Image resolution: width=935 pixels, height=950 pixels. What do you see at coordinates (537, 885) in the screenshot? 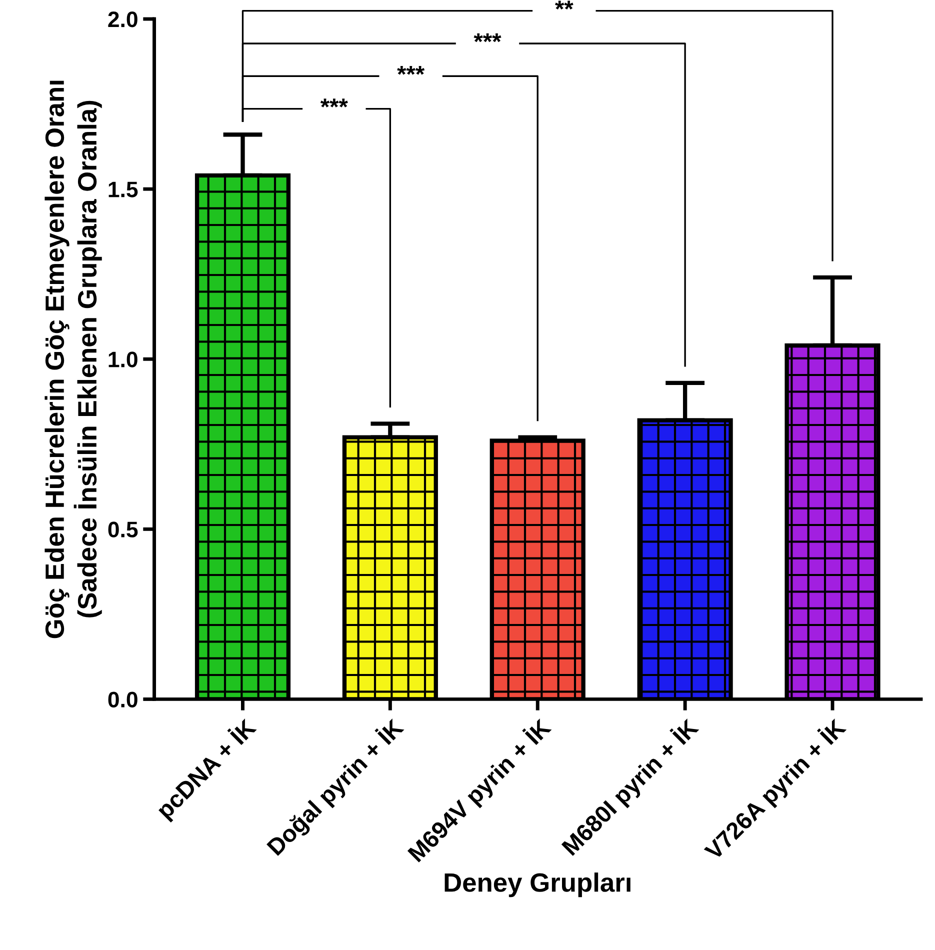
I see `x-axis-title: Deney Grupları` at bounding box center [537, 885].